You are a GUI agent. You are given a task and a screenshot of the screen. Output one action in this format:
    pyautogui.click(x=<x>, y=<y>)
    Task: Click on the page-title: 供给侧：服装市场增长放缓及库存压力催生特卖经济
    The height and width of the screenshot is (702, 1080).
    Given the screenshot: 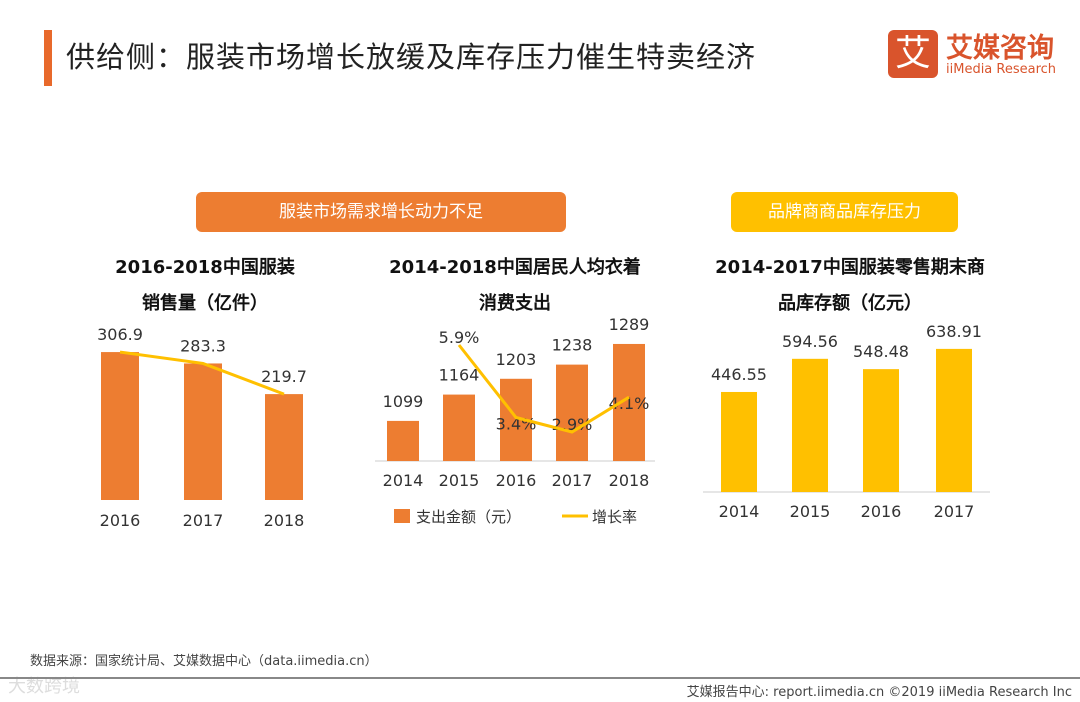 What is the action you would take?
    pyautogui.click(x=411, y=57)
    